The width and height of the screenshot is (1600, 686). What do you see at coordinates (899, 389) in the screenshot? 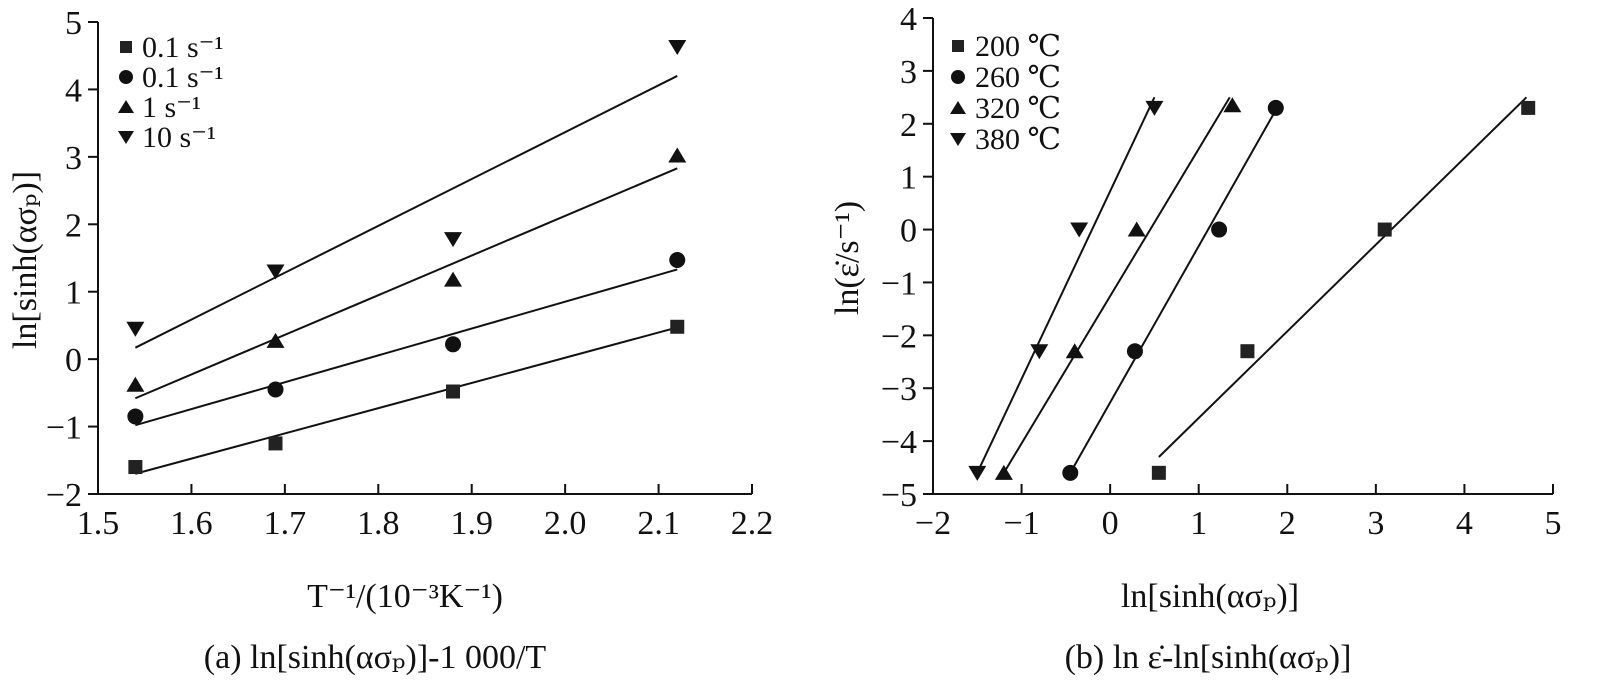
I see `y-tick-label: −3` at bounding box center [899, 389].